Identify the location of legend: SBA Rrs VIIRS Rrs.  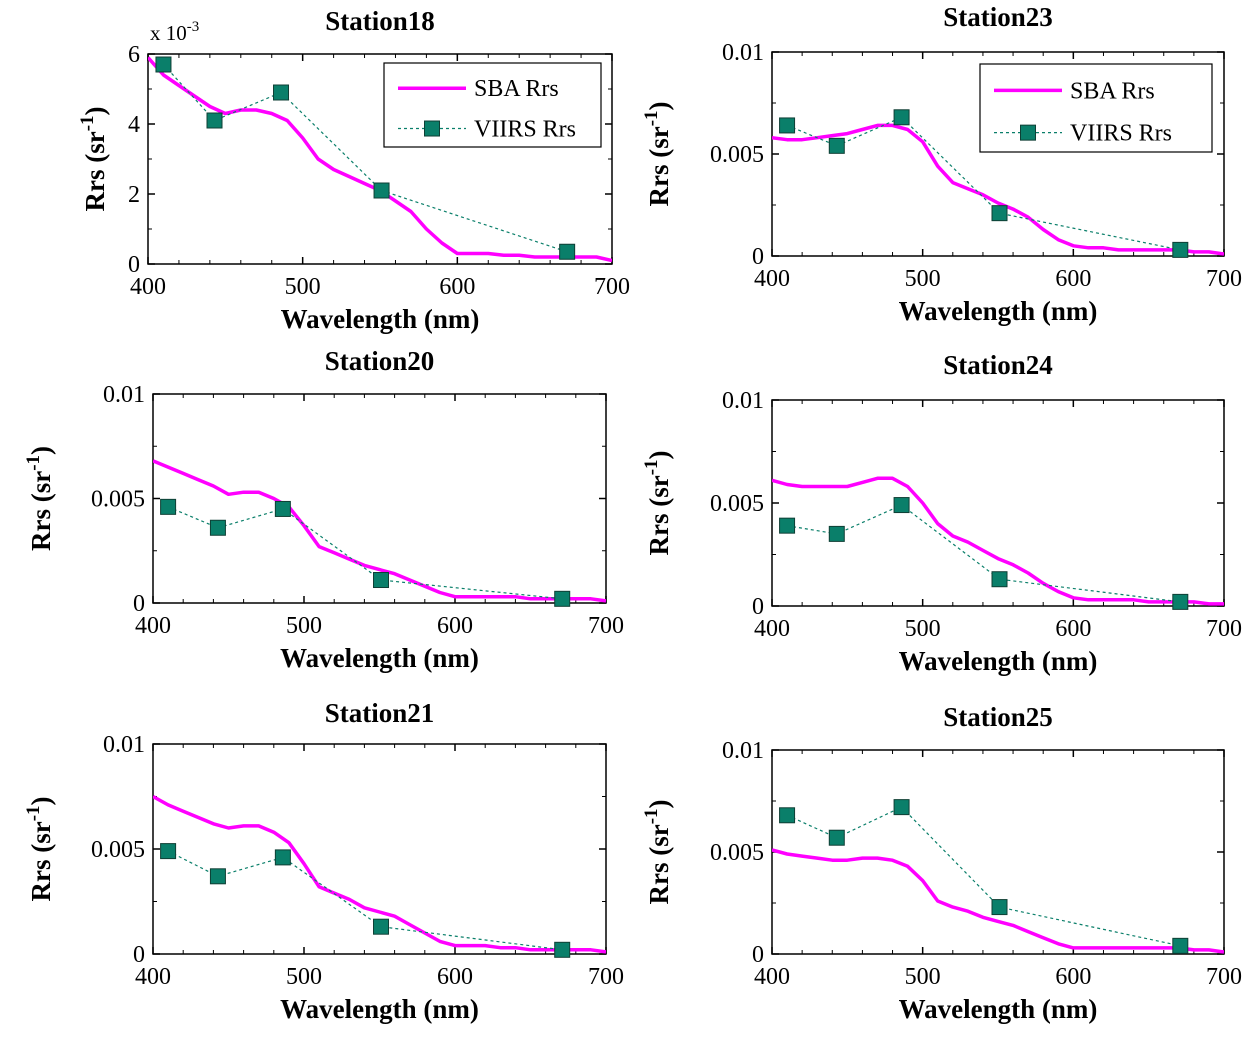
(492, 105).